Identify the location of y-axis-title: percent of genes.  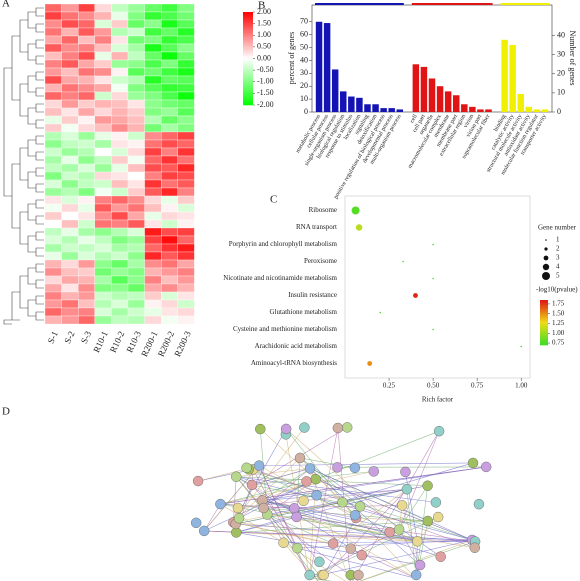
(291, 58).